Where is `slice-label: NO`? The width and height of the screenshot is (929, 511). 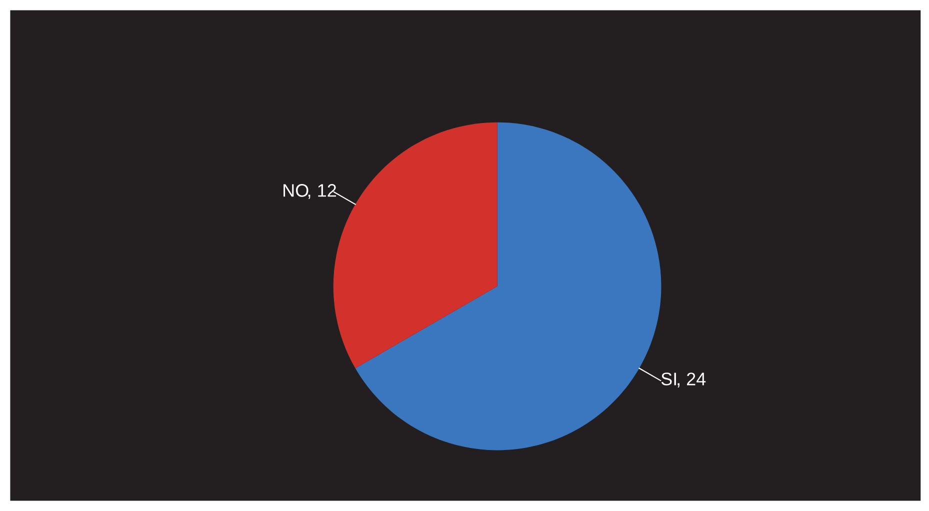 slice-label: NO is located at coordinates (296, 190).